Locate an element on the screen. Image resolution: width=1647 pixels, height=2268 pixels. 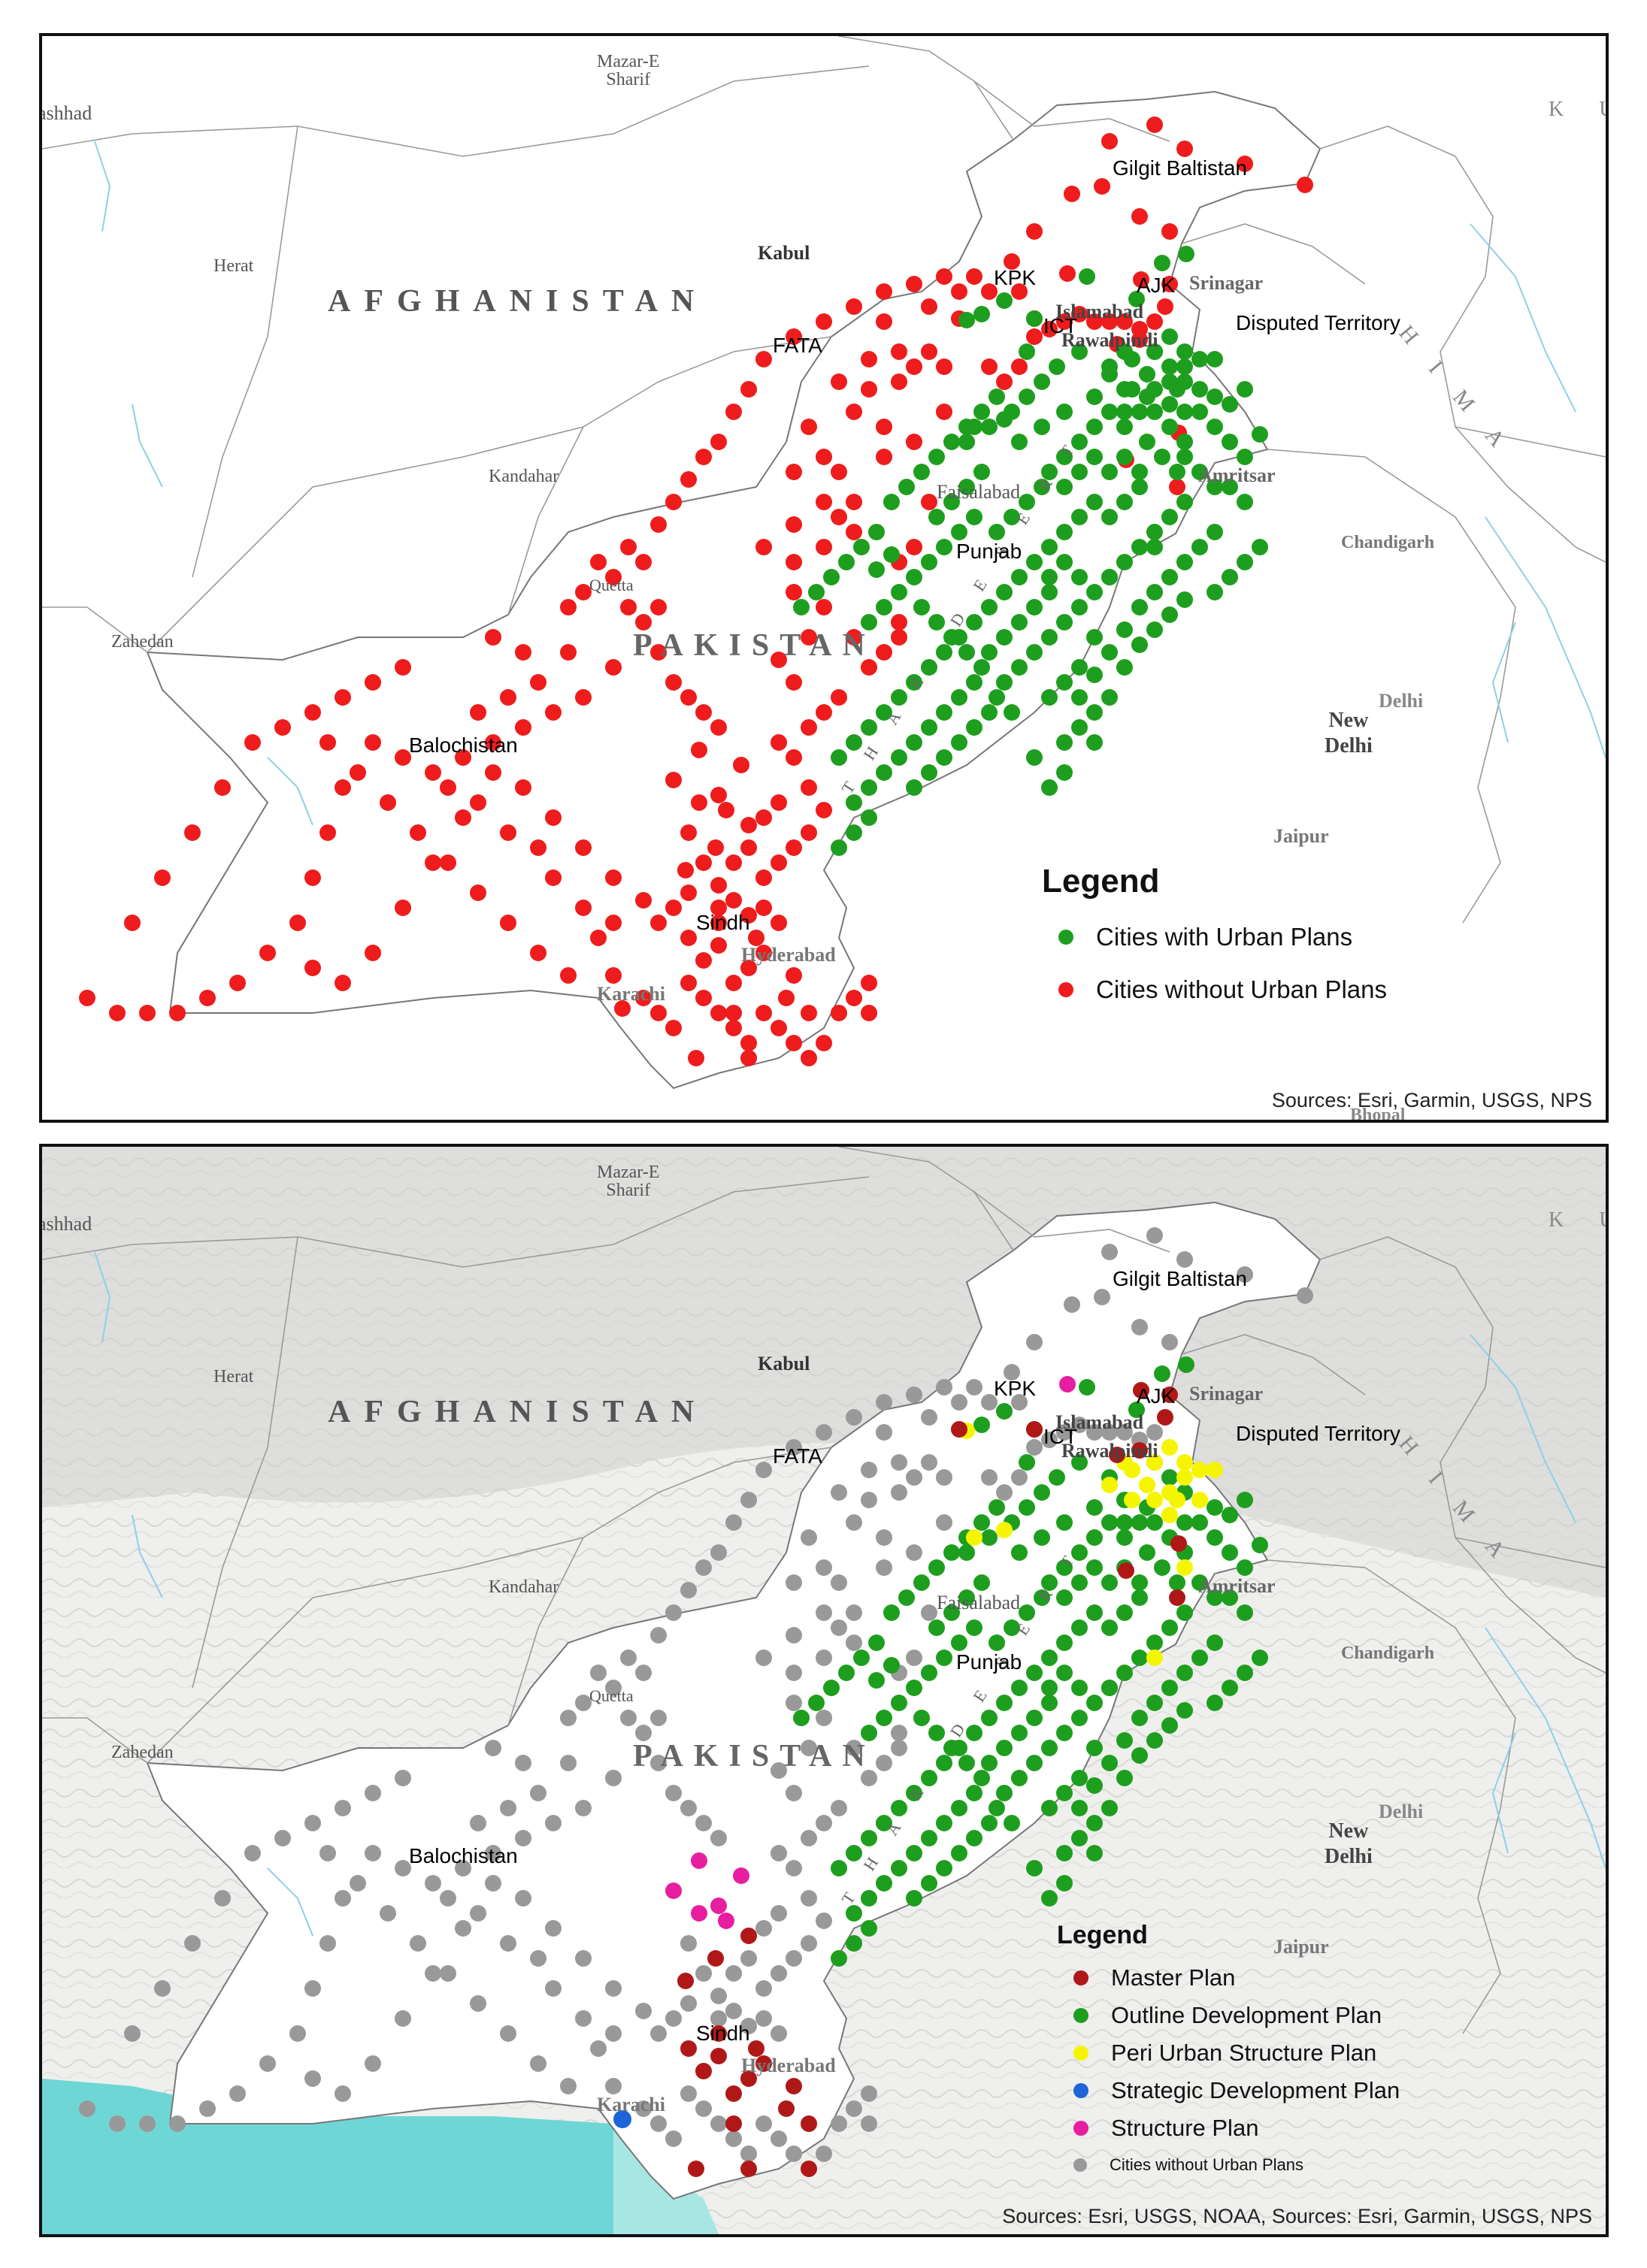
master-plan-city is located at coordinates (748, 1936).